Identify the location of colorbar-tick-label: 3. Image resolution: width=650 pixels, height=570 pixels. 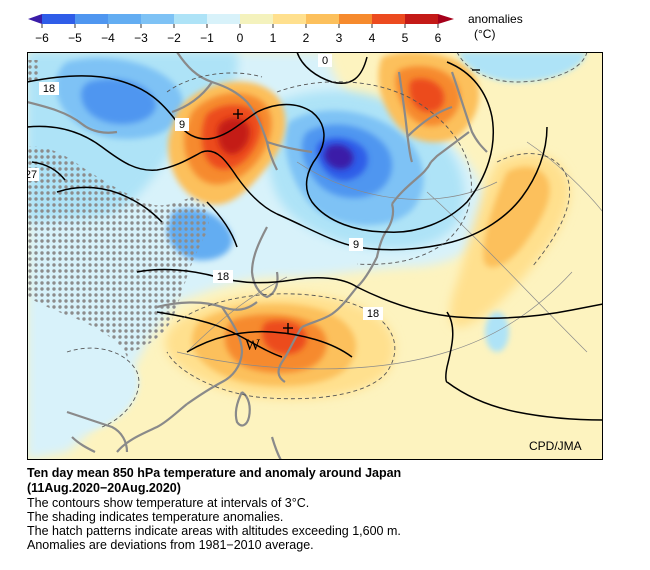
(339, 38).